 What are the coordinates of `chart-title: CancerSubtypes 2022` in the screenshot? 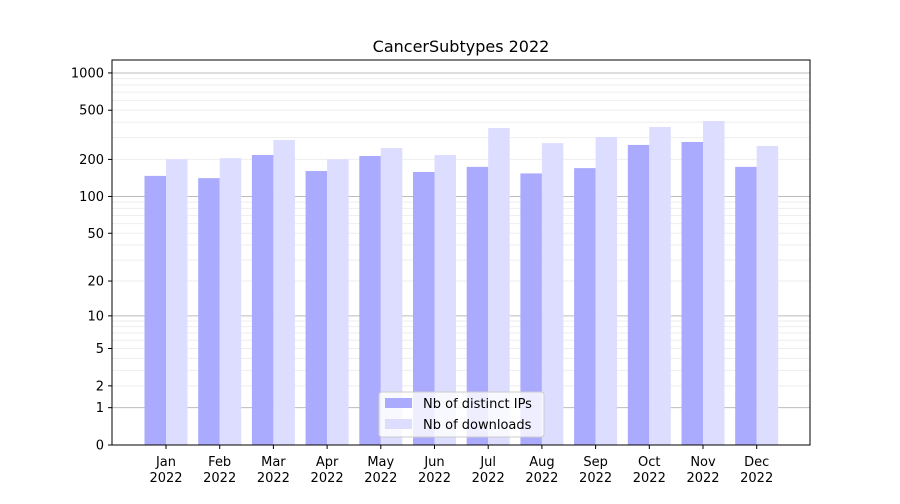 It's located at (461, 46).